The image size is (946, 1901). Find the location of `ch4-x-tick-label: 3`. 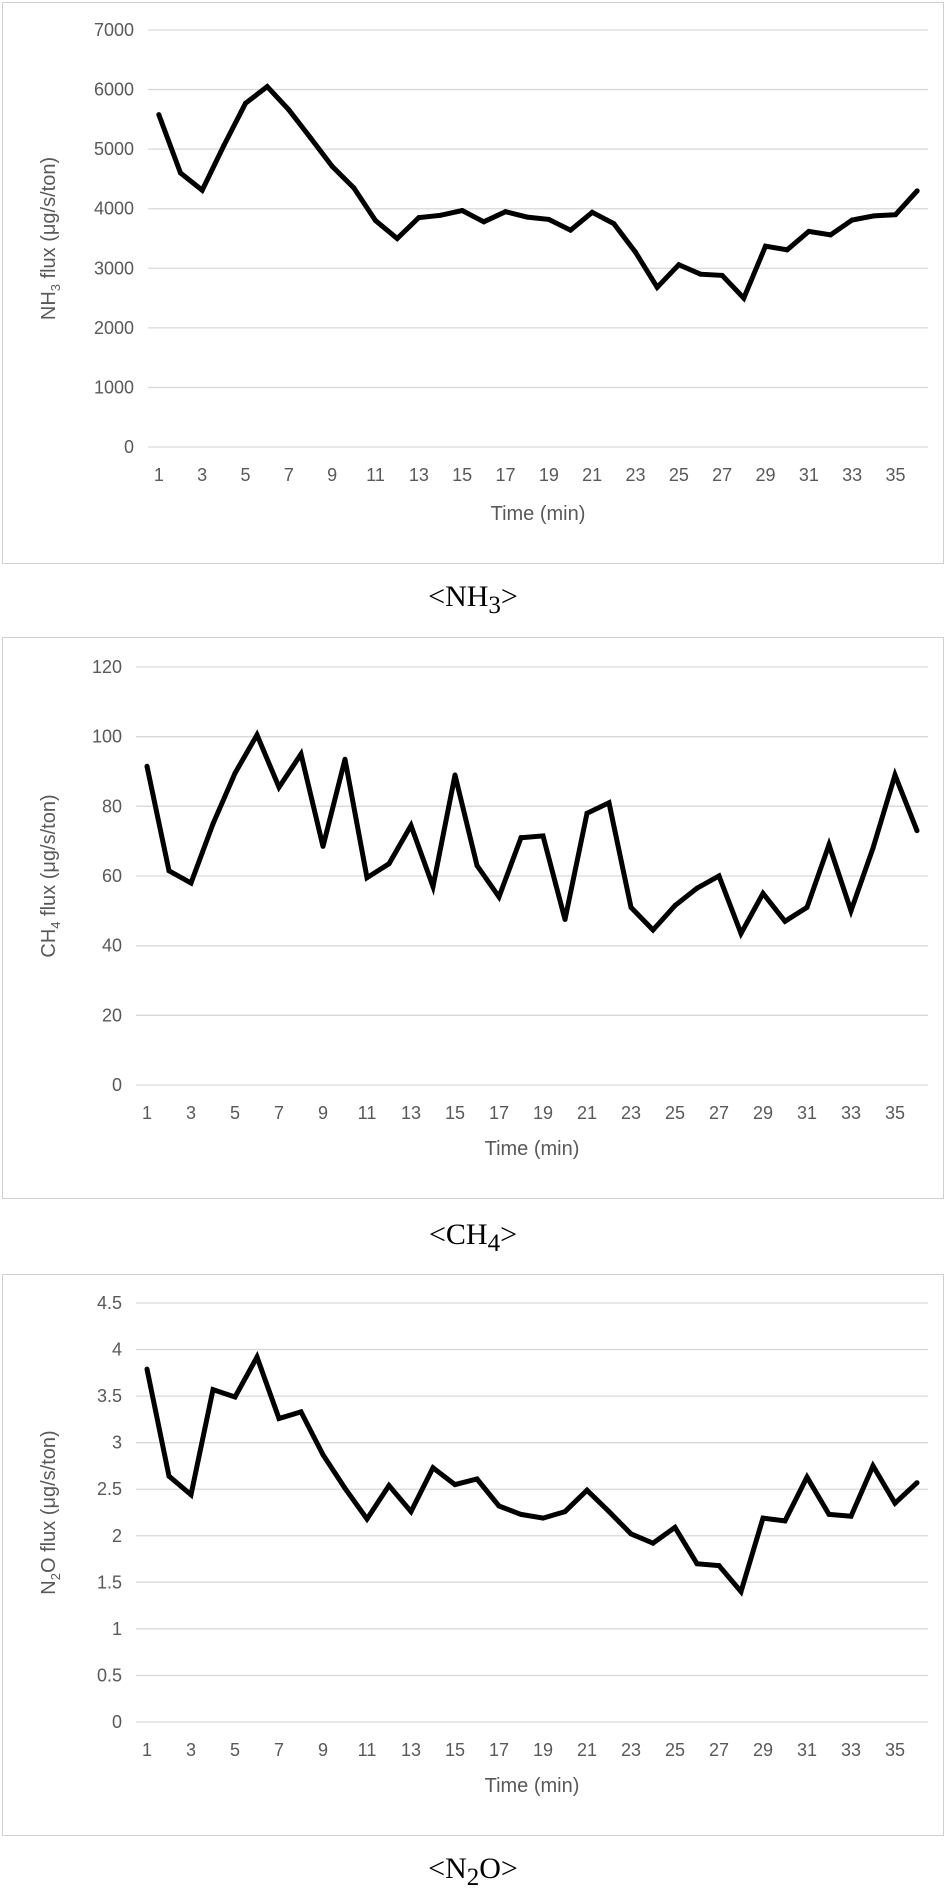

ch4-x-tick-label: 3 is located at coordinates (191, 1113).